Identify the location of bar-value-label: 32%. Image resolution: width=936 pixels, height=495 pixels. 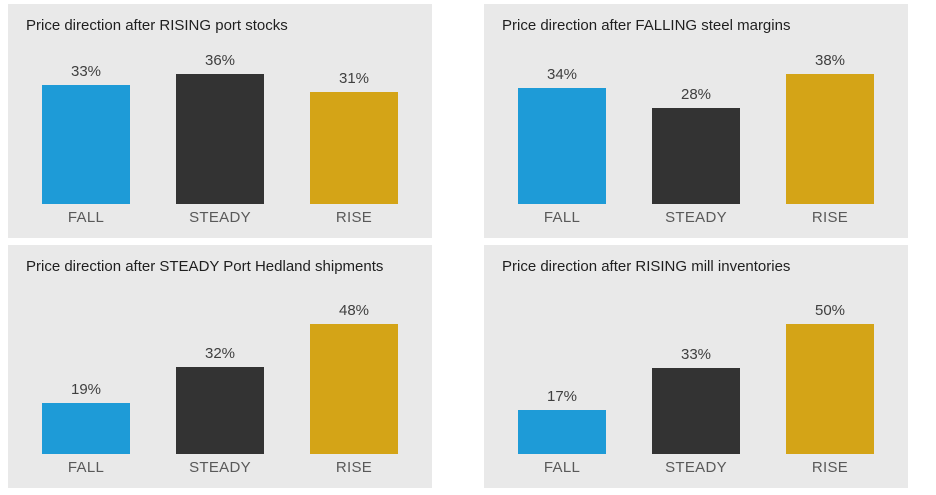
(220, 353).